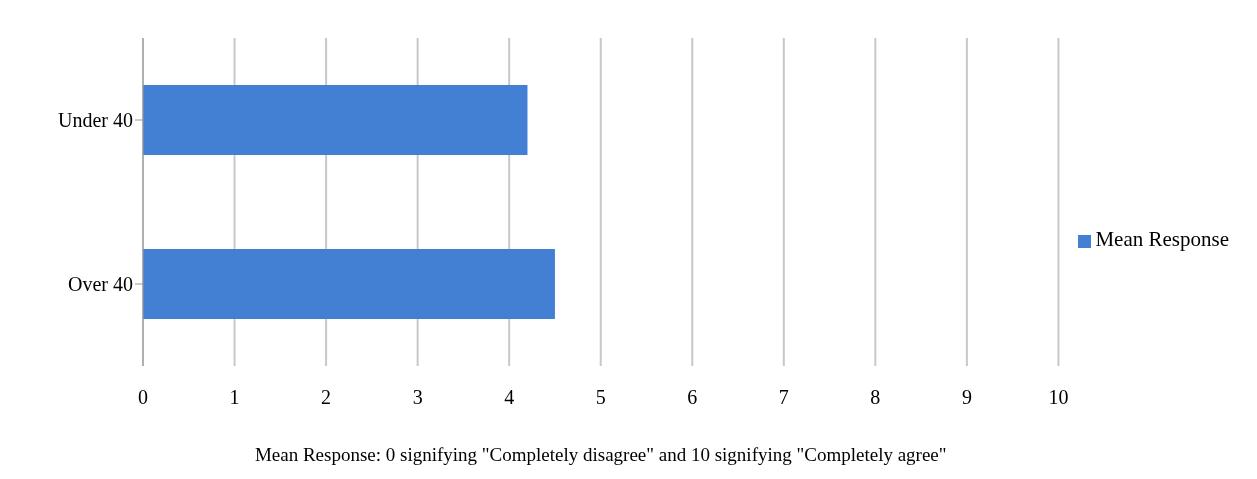 The image size is (1257, 479). What do you see at coordinates (1058, 397) in the screenshot?
I see `x-tick-label: 10` at bounding box center [1058, 397].